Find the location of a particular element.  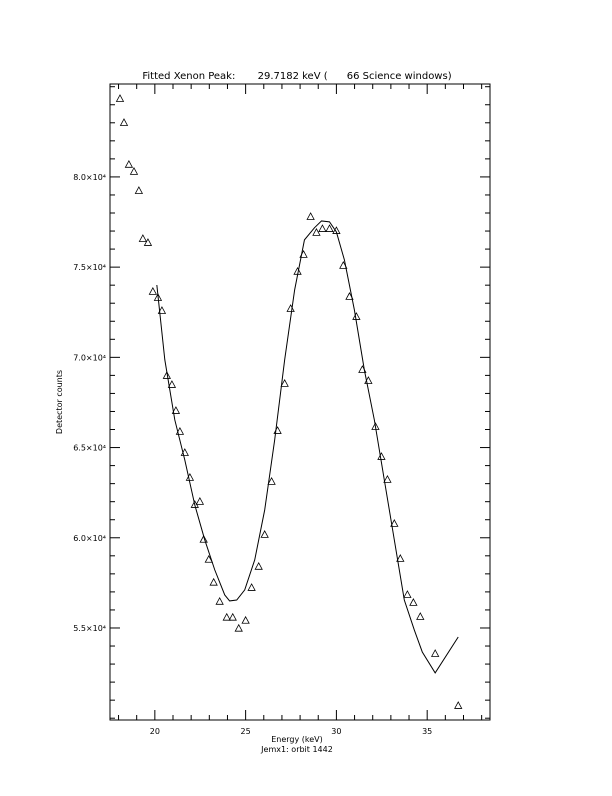

x-tick-label: 20 is located at coordinates (155, 731).